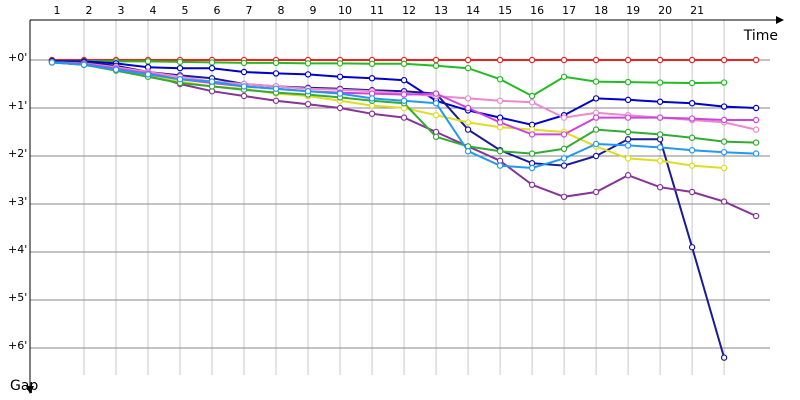 The width and height of the screenshot is (800, 400). Describe the element at coordinates (249, 10) in the screenshot. I see `x-tick-label: 7` at that location.